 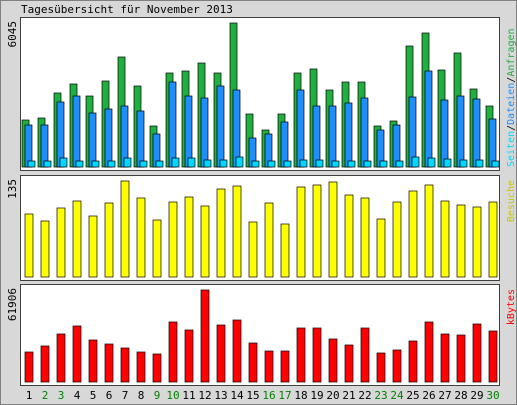 What do you see at coordinates (511, 52) in the screenshot?
I see `legend-anfragen: Anfragen` at bounding box center [511, 52].